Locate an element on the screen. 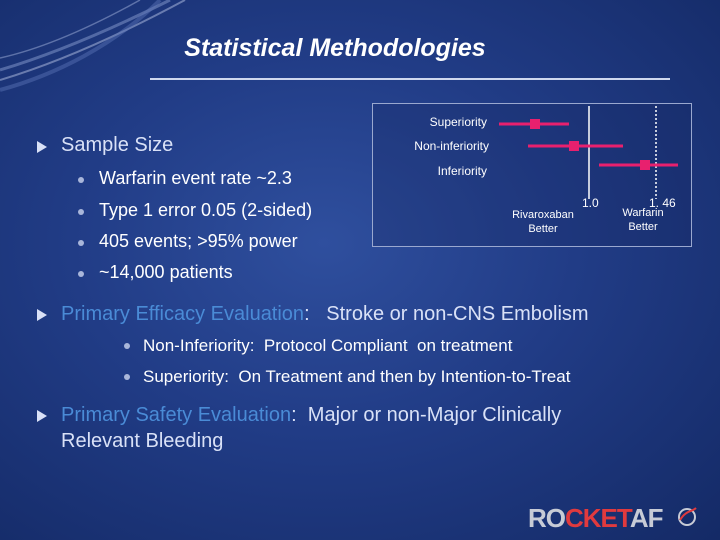 The image size is (720, 540). right-label-line-2: Better is located at coordinates (643, 227).